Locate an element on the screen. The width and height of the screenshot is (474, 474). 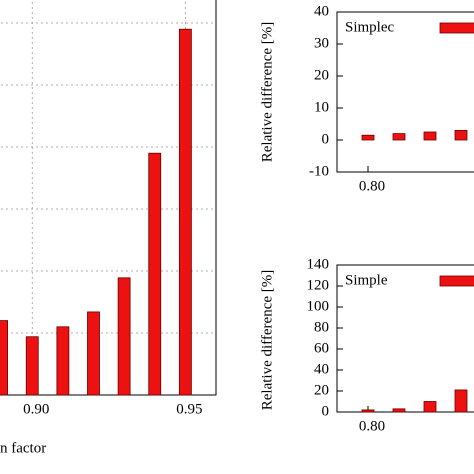
x-tick-label: 0.95 is located at coordinates (189, 409).